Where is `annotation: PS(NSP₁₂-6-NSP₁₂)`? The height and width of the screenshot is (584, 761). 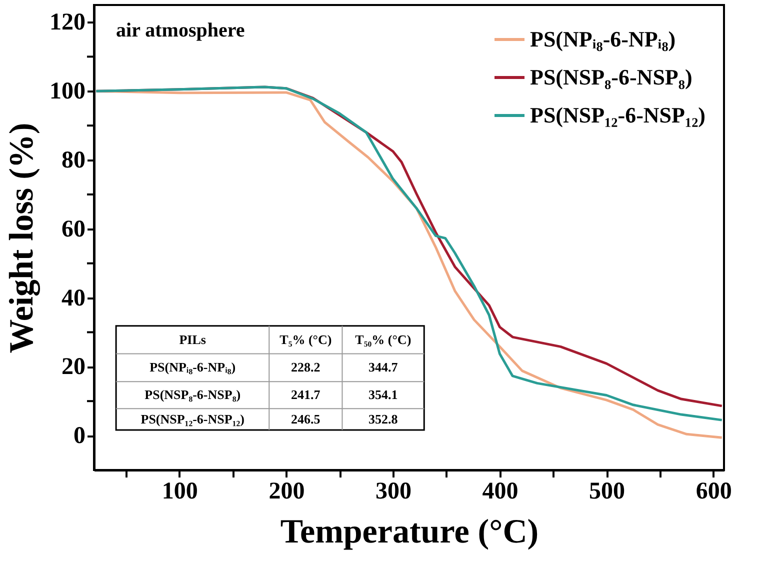
annotation: PS(NSP₁₂-6-NSP₁₂) is located at coordinates (192, 418).